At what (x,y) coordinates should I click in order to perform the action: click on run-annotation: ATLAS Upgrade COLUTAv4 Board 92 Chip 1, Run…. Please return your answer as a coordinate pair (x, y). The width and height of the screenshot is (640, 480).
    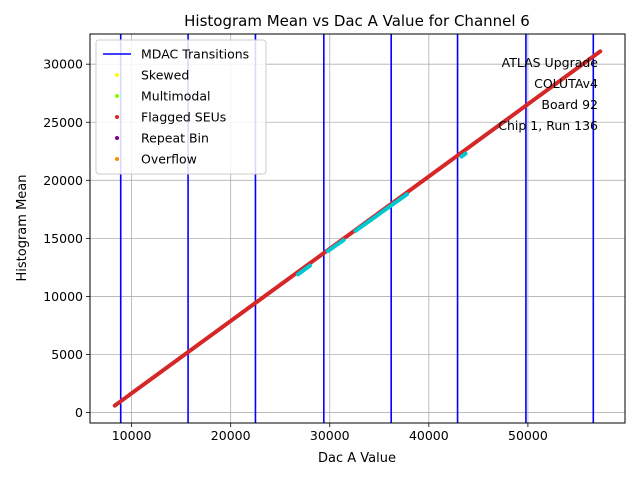
    Looking at the image, I should click on (548, 94).